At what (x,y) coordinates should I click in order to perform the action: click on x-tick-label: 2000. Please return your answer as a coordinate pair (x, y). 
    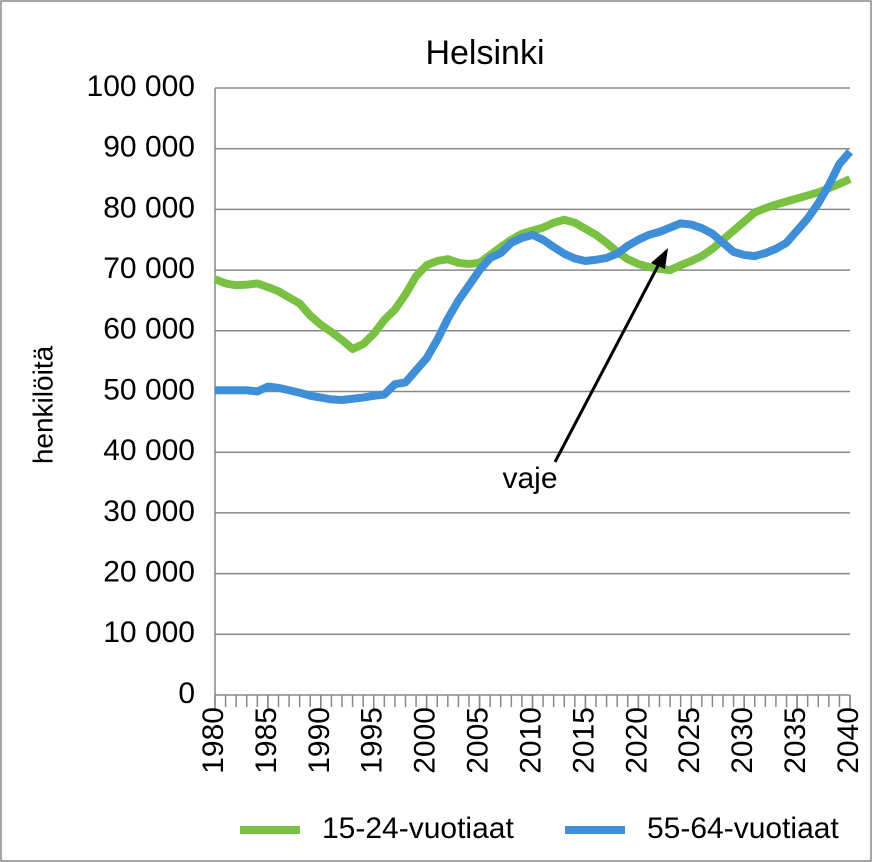
    Looking at the image, I should click on (425, 740).